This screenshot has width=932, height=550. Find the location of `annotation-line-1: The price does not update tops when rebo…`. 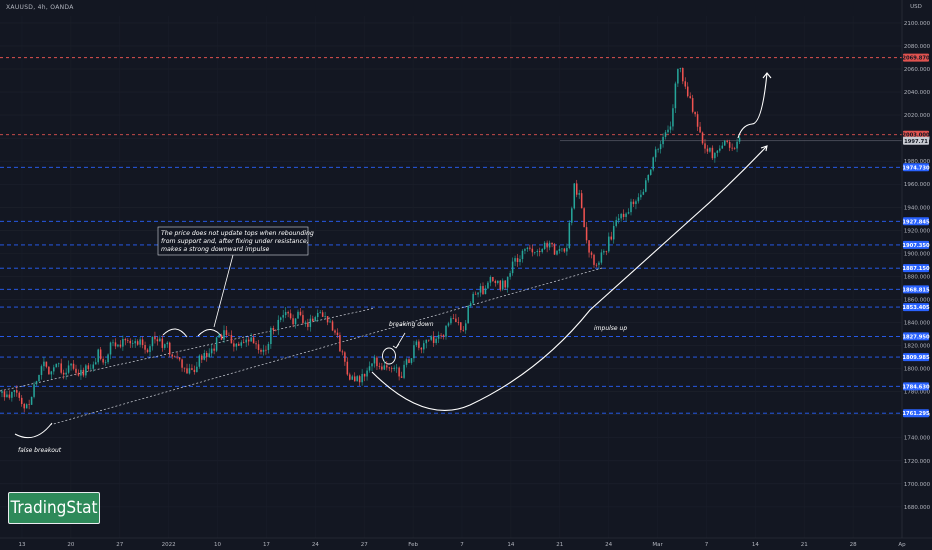

annotation-line-1: The price does not update tops when rebo… is located at coordinates (237, 233).